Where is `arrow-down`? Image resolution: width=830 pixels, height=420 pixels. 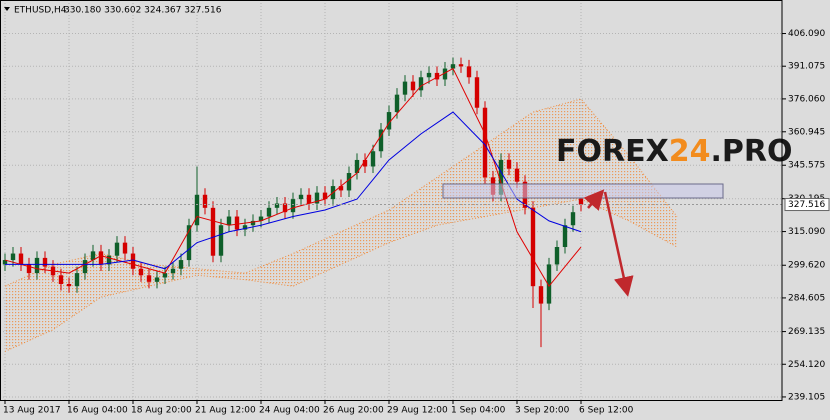 arrow-down is located at coordinates (618, 244).